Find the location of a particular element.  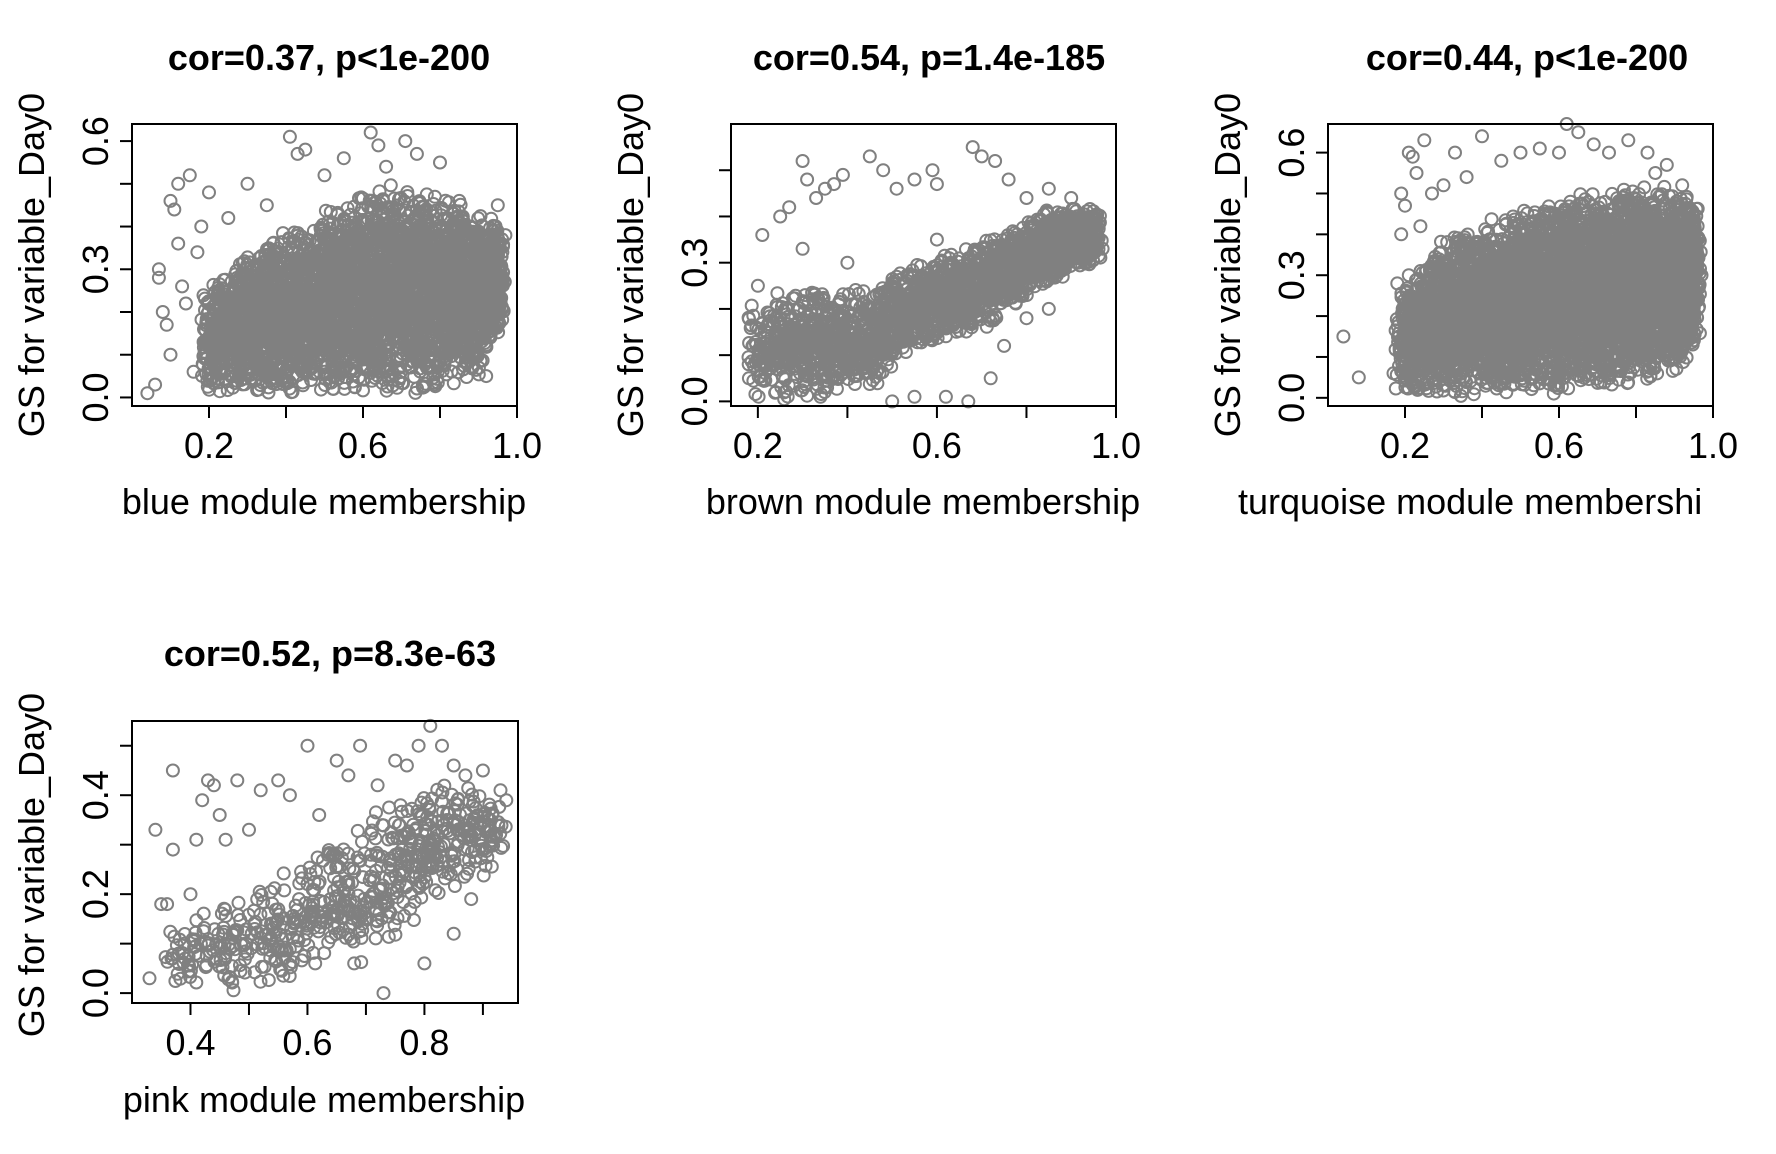

x-axis-label: blue module membership is located at coordinates (324, 501).